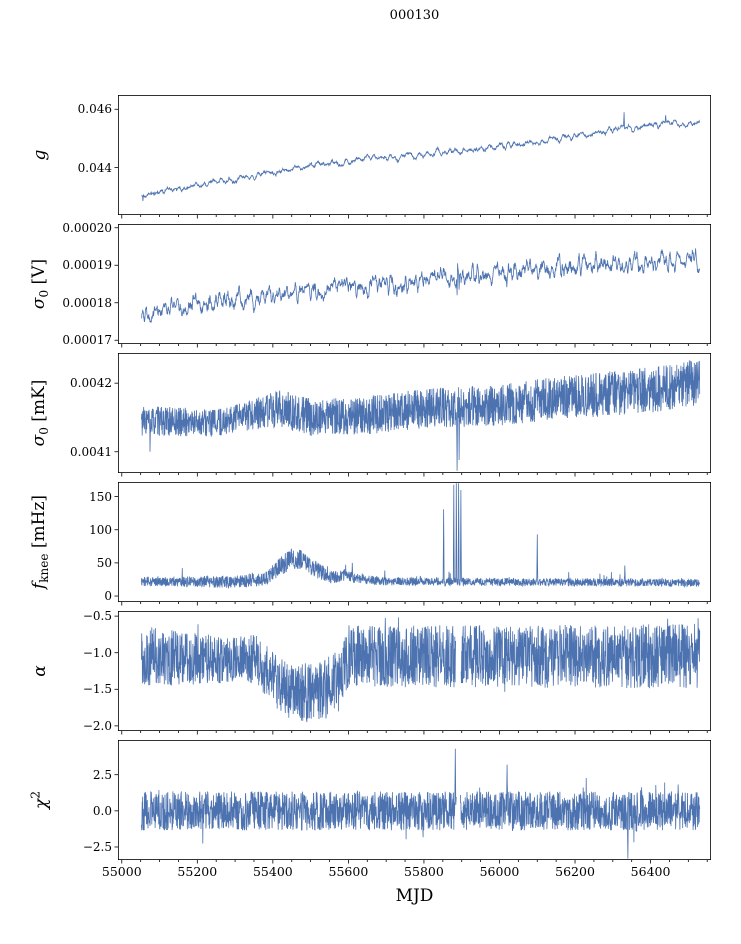 The image size is (741, 944). I want to click on y-tick-label: −1.0, so click(97, 652).